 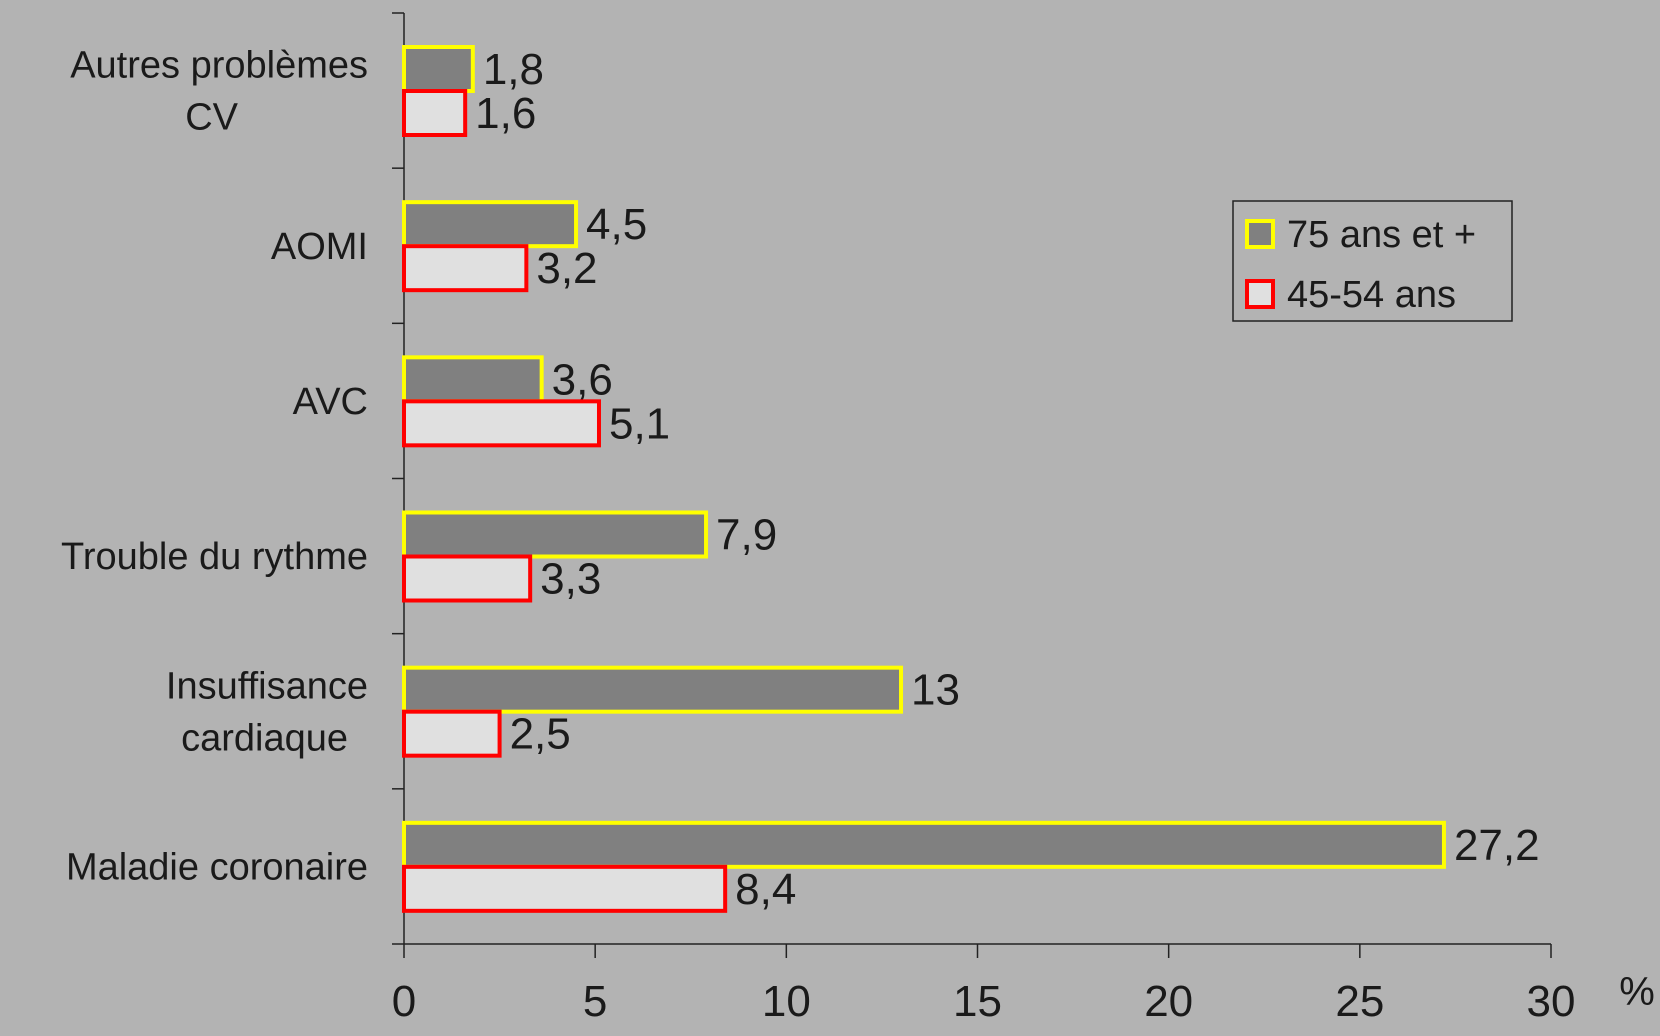 I want to click on y-tick-label: AOMI, so click(x=319, y=247).